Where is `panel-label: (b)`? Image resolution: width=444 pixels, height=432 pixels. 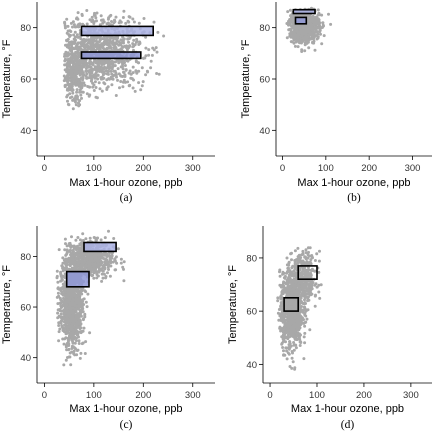
panel-label: (b) is located at coordinates (354, 198).